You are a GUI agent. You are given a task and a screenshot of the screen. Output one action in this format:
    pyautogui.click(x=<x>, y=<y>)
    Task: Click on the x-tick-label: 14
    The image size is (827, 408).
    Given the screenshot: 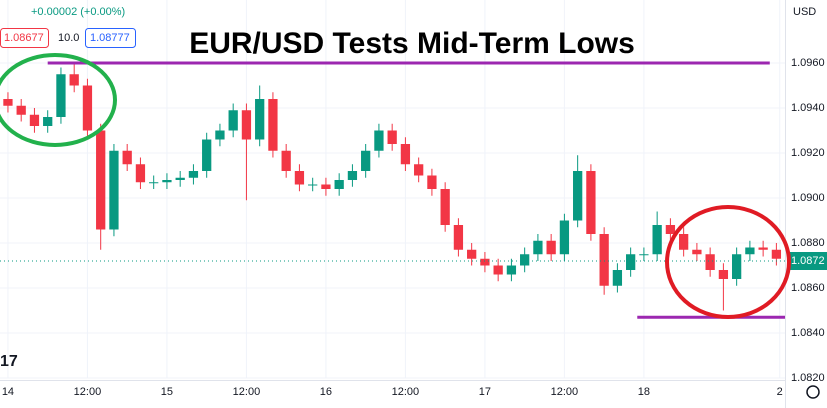 What is the action you would take?
    pyautogui.click(x=8, y=392)
    